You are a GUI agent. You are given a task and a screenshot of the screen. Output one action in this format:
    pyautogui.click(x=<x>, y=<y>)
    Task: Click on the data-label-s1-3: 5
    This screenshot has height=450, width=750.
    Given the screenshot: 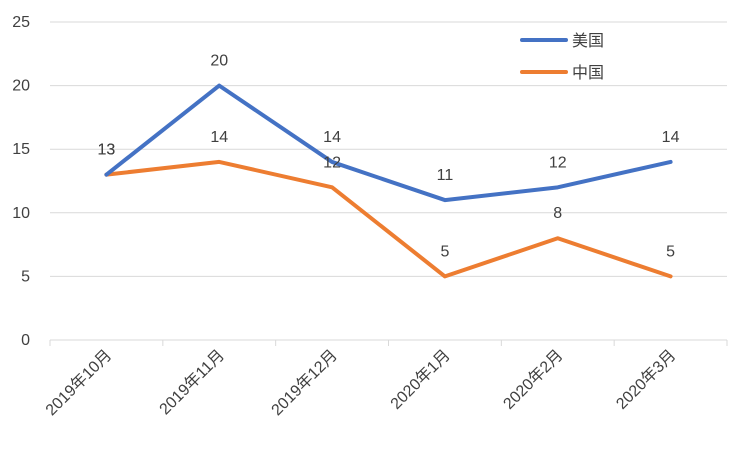 What is the action you would take?
    pyautogui.click(x=444, y=251)
    